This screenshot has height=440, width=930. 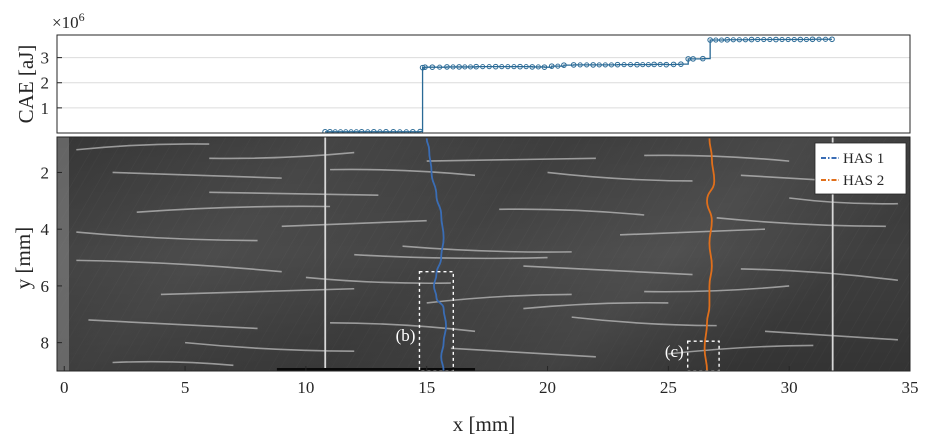 I want to click on x-tick-label-0: 0, so click(x=64, y=387).